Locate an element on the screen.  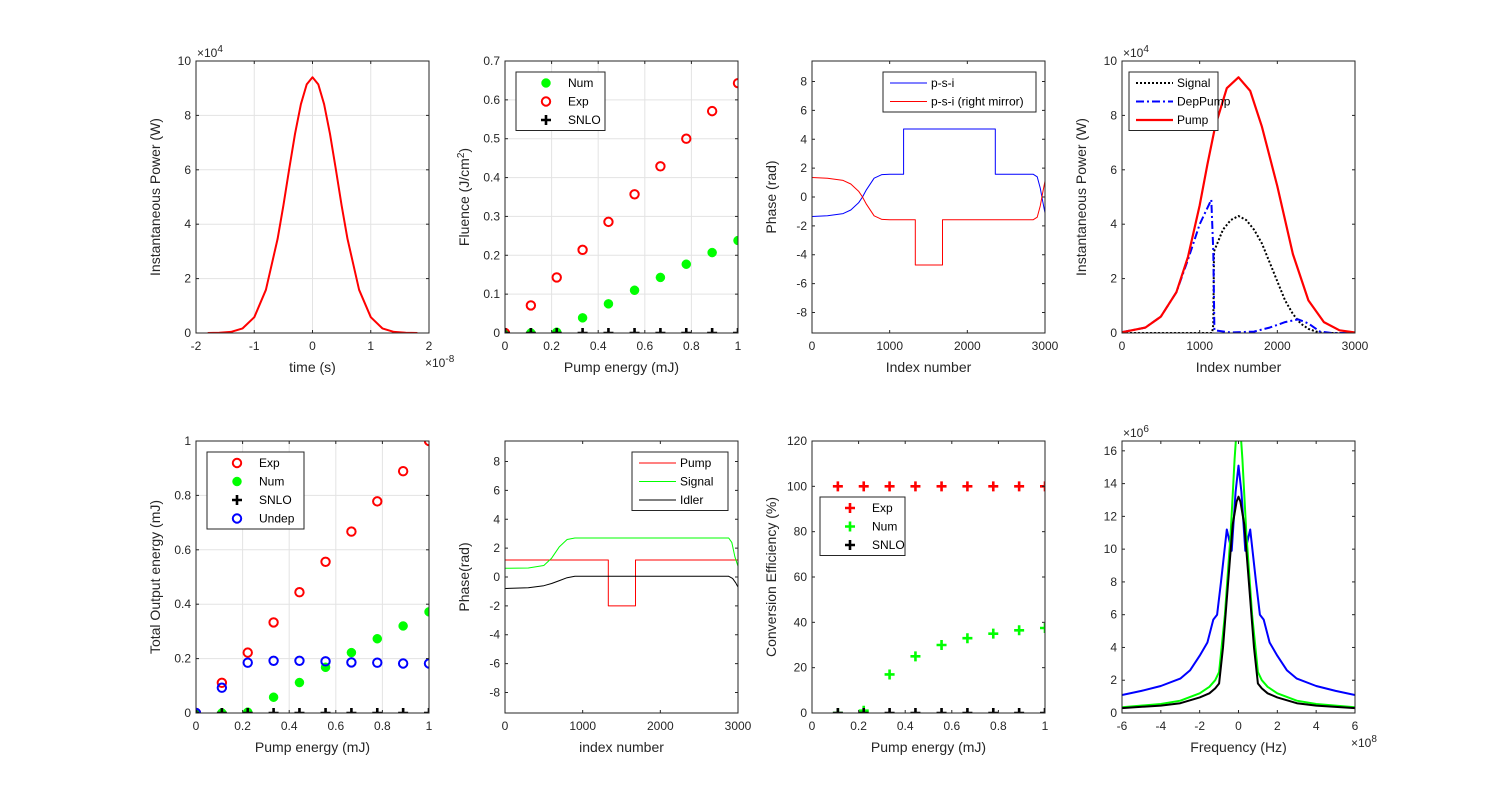
series-1-line is located at coordinates (1238, 580).